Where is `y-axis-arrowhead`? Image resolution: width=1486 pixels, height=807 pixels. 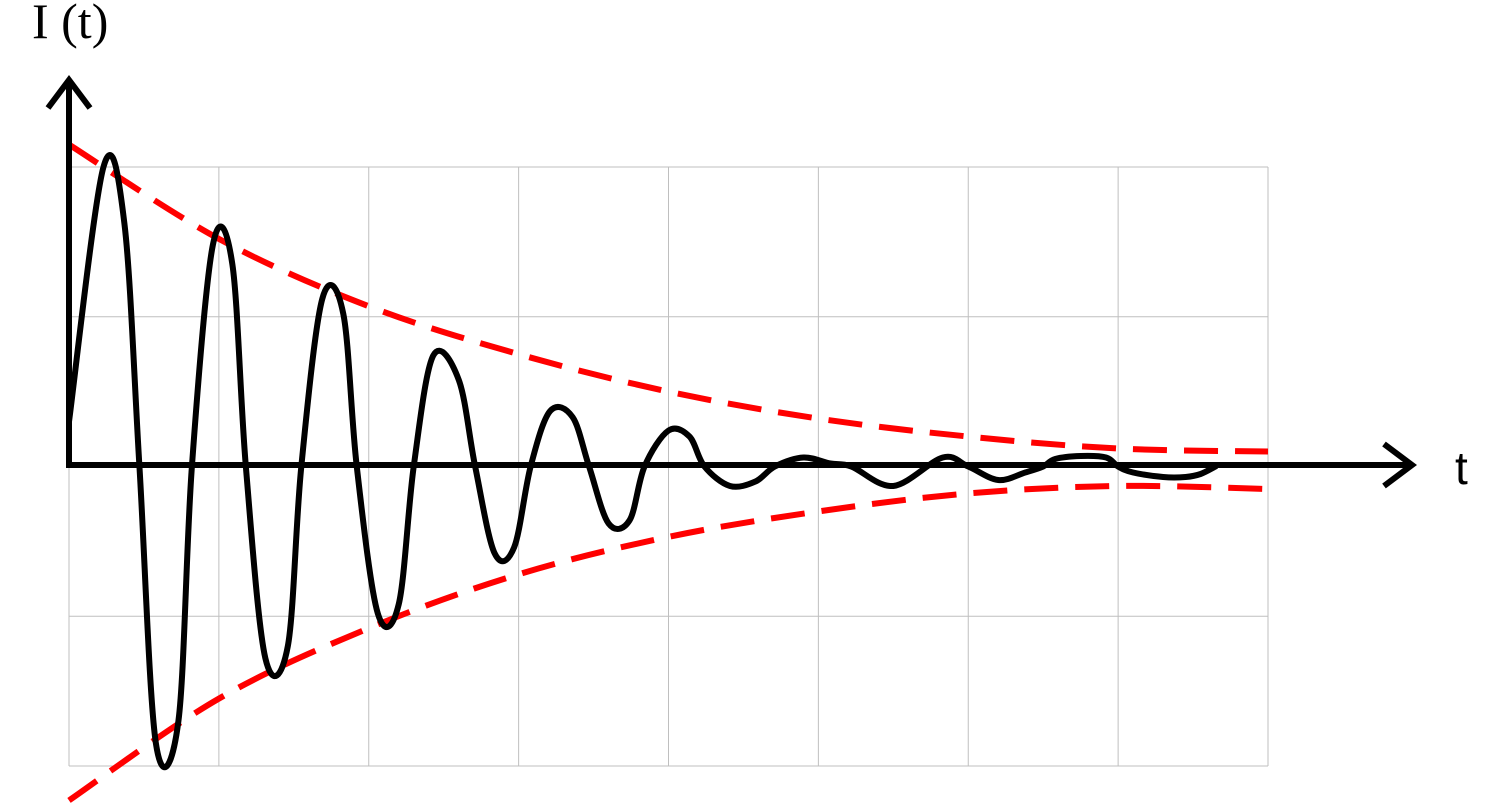 y-axis-arrowhead is located at coordinates (69, 92).